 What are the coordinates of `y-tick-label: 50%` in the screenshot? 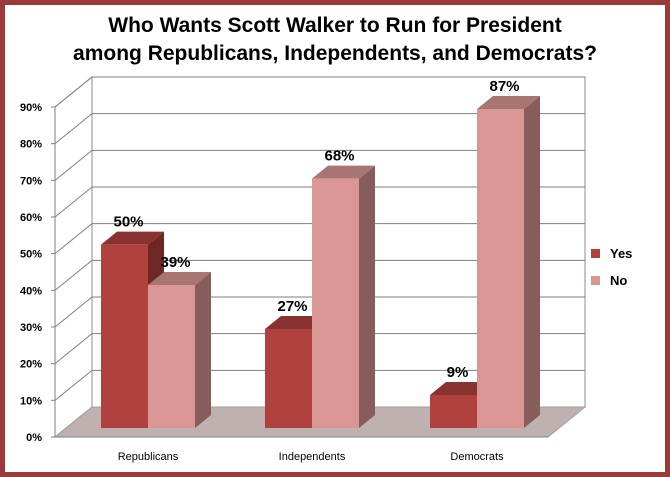 It's located at (31, 255).